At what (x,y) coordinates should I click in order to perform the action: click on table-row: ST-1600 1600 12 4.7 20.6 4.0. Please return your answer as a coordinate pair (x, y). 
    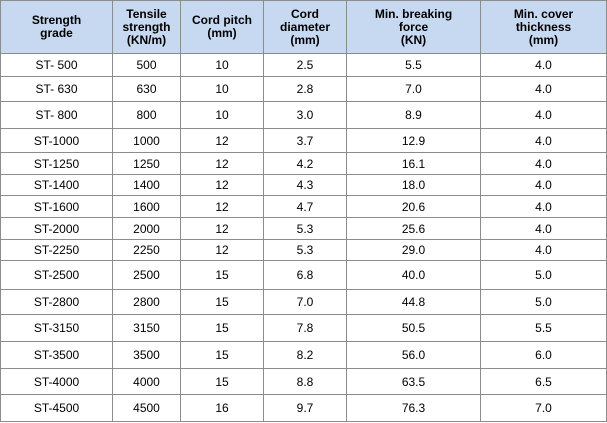
    Looking at the image, I should click on (303, 206).